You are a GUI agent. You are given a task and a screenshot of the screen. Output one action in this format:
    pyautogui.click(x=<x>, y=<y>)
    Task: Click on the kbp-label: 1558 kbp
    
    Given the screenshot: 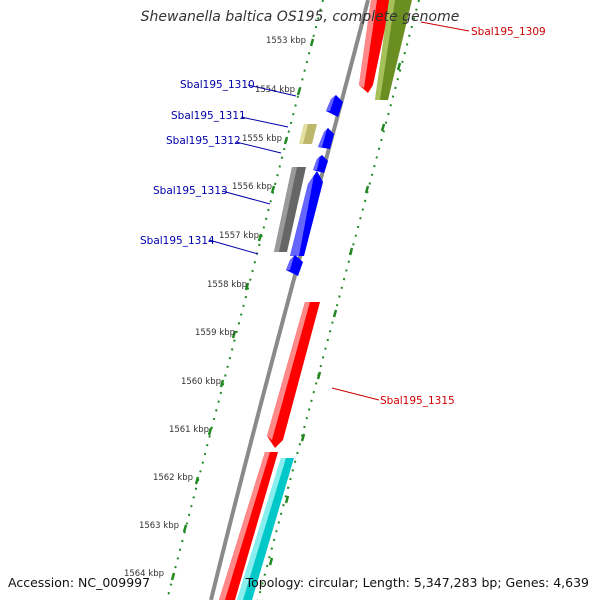 What is the action you would take?
    pyautogui.click(x=227, y=285)
    